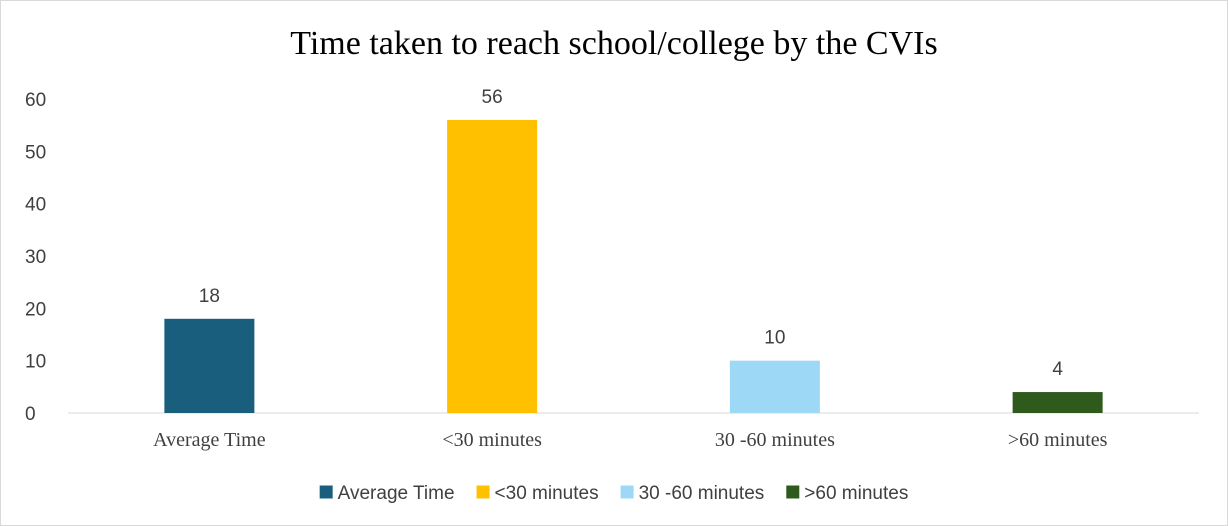 This screenshot has width=1228, height=526. Describe the element at coordinates (774, 338) in the screenshot. I see `data-label: 10` at that location.